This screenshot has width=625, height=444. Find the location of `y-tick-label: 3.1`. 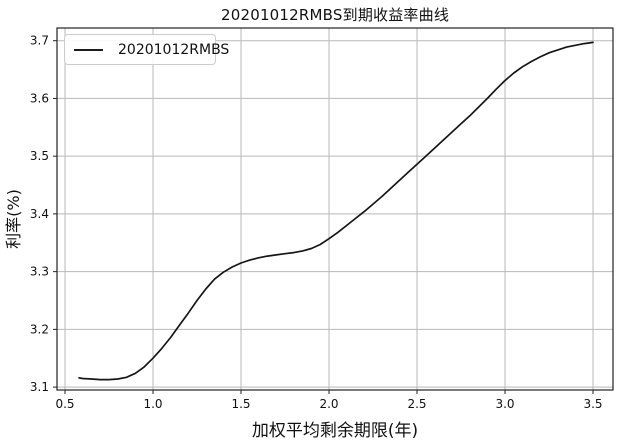

y-tick-label: 3.1 is located at coordinates (39, 387).